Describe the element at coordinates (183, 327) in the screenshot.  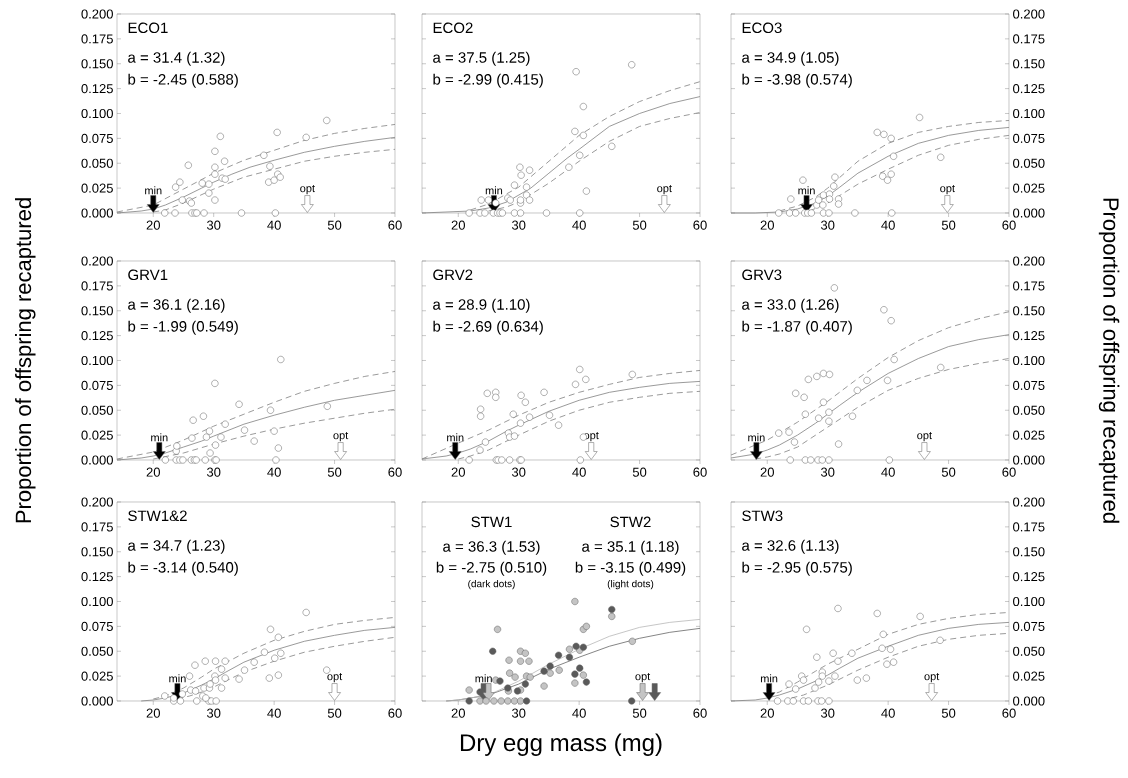
I see `annotation: b = -1.99 (0.549)` at that location.